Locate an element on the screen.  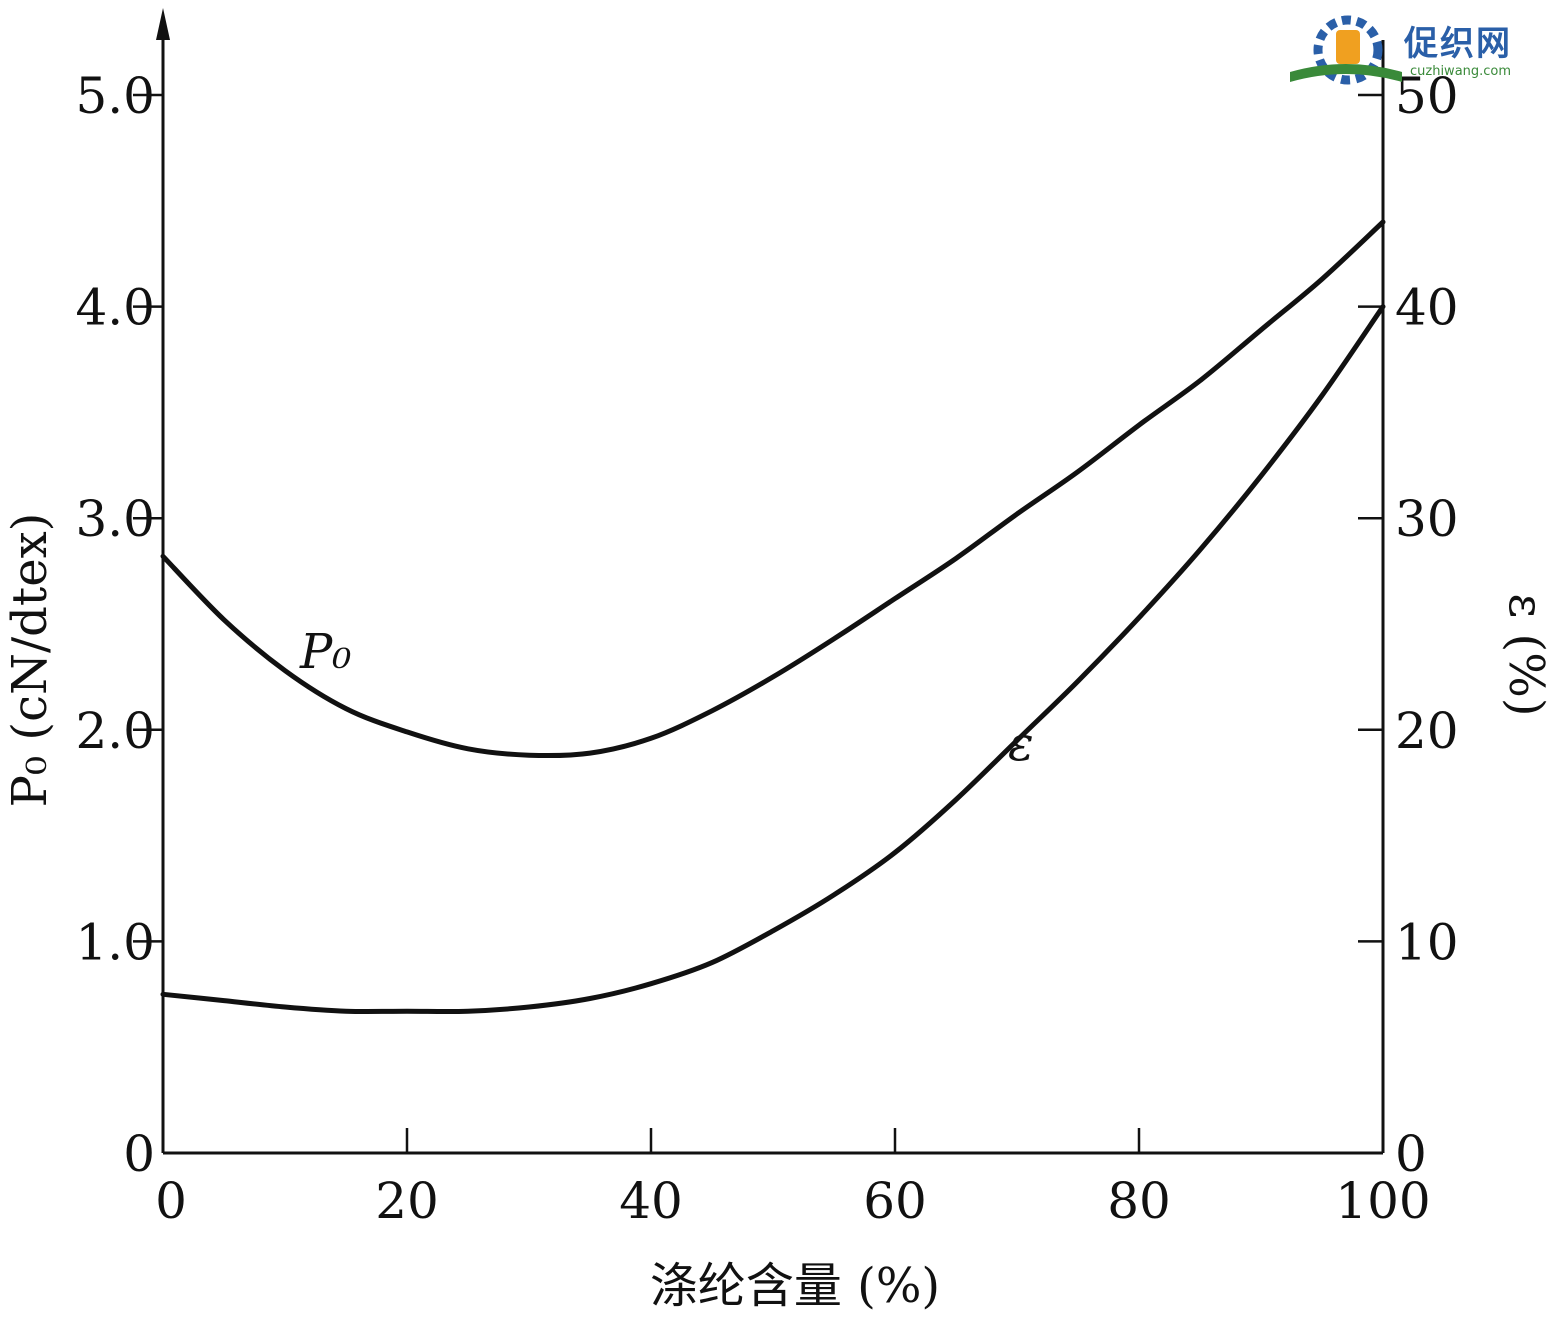
left-axis-title: P₀ (cN/dtex) is located at coordinates (30, 660).